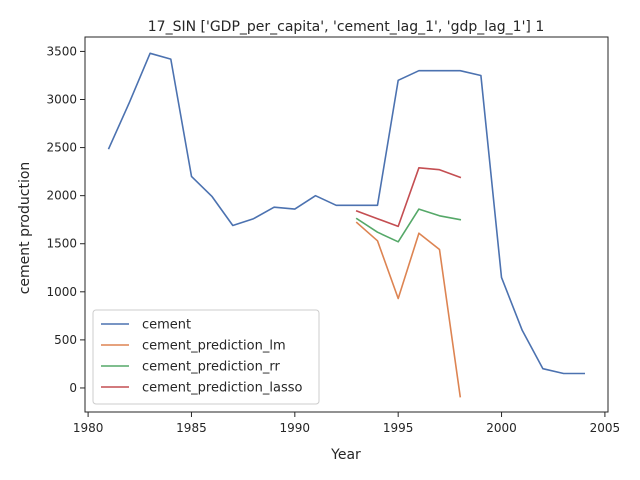 The height and width of the screenshot is (480, 640). Describe the element at coordinates (25, 228) in the screenshot. I see `y-axis-label: cement production` at that location.